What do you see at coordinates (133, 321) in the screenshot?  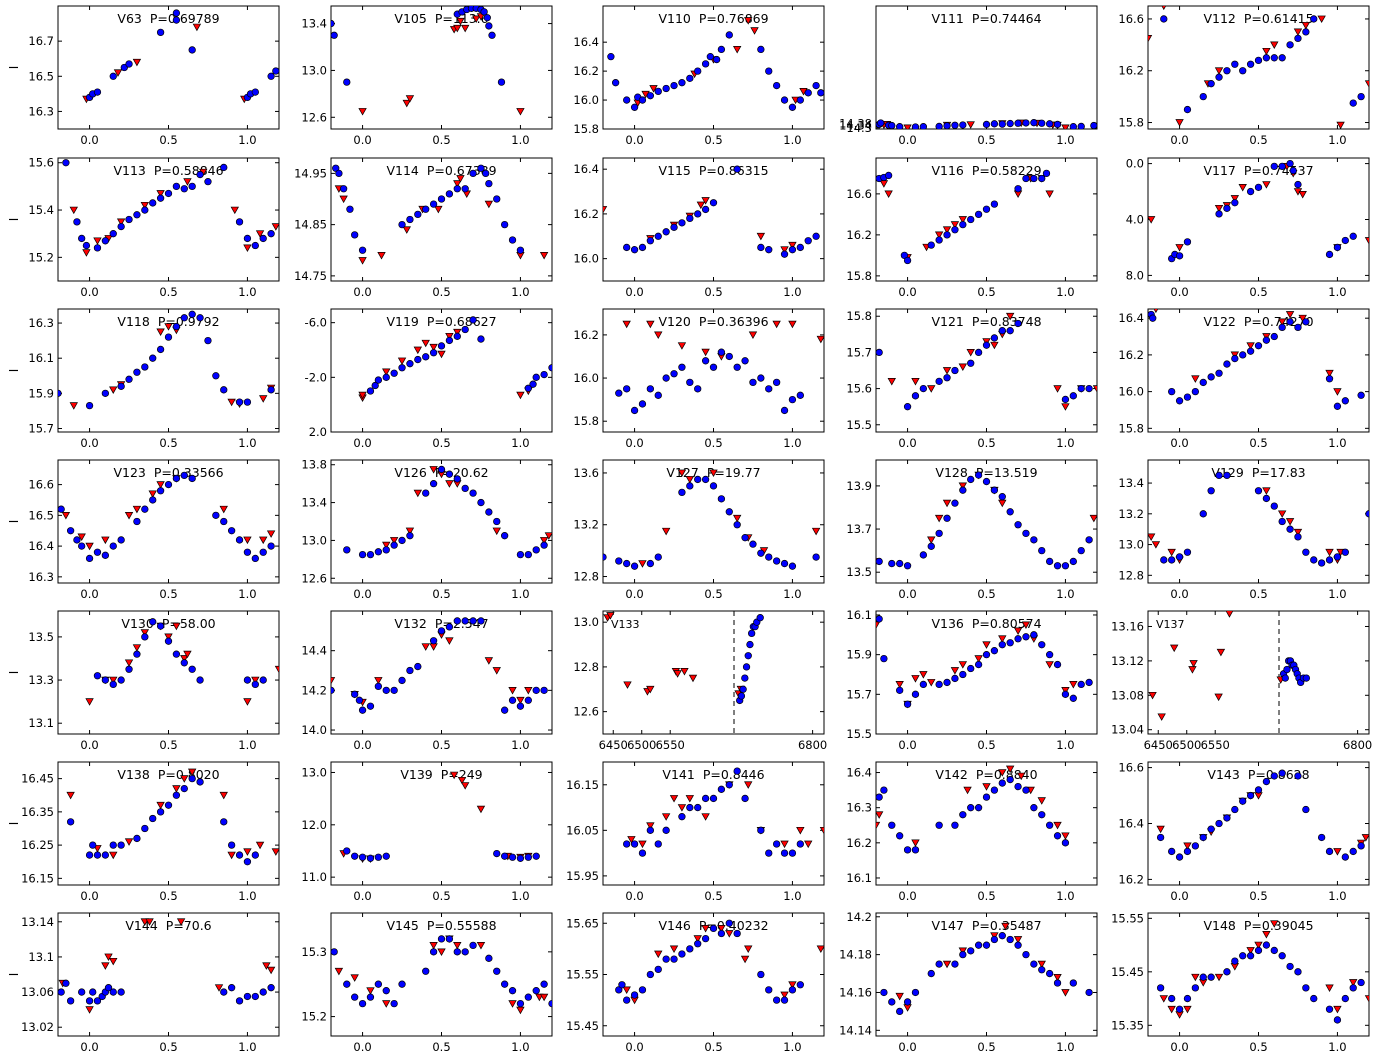 I see `star-id: V118` at bounding box center [133, 321].